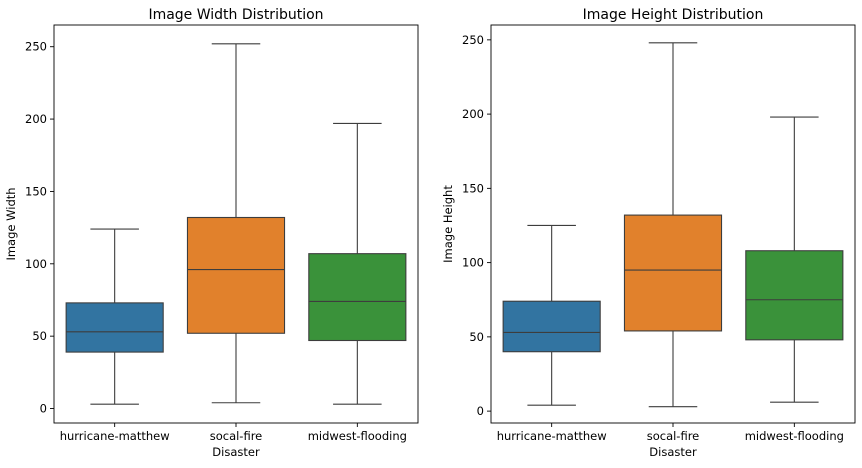 The height and width of the screenshot is (468, 862). Describe the element at coordinates (357, 436) in the screenshot. I see `chart-1-x-tick-label: midwest-flooding` at that location.